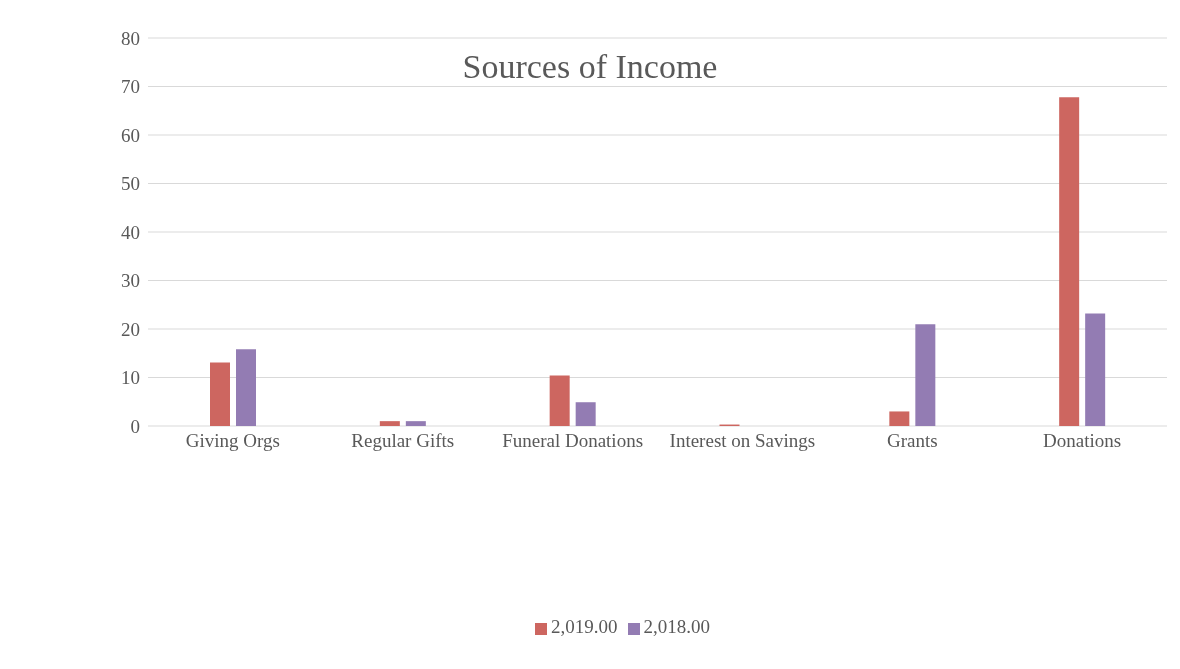 This screenshot has width=1180, height=669. Describe the element at coordinates (1082, 441) in the screenshot. I see `x-tick-label: Donations` at that location.